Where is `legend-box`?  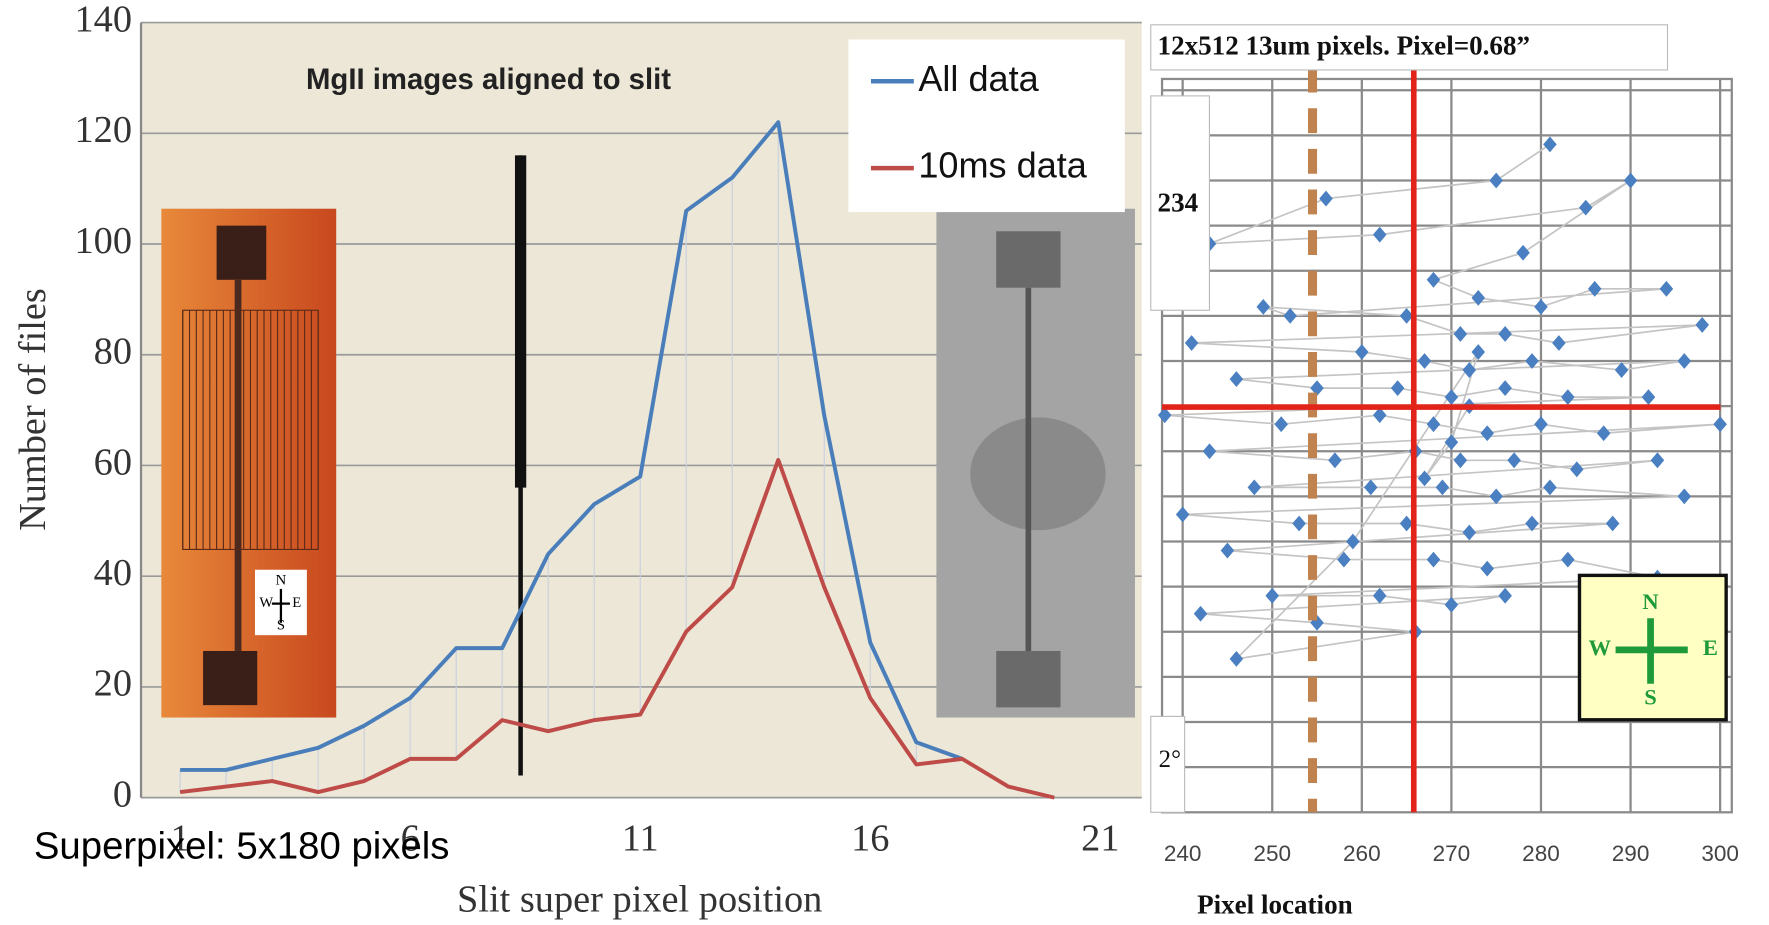
legend-box is located at coordinates (986, 126).